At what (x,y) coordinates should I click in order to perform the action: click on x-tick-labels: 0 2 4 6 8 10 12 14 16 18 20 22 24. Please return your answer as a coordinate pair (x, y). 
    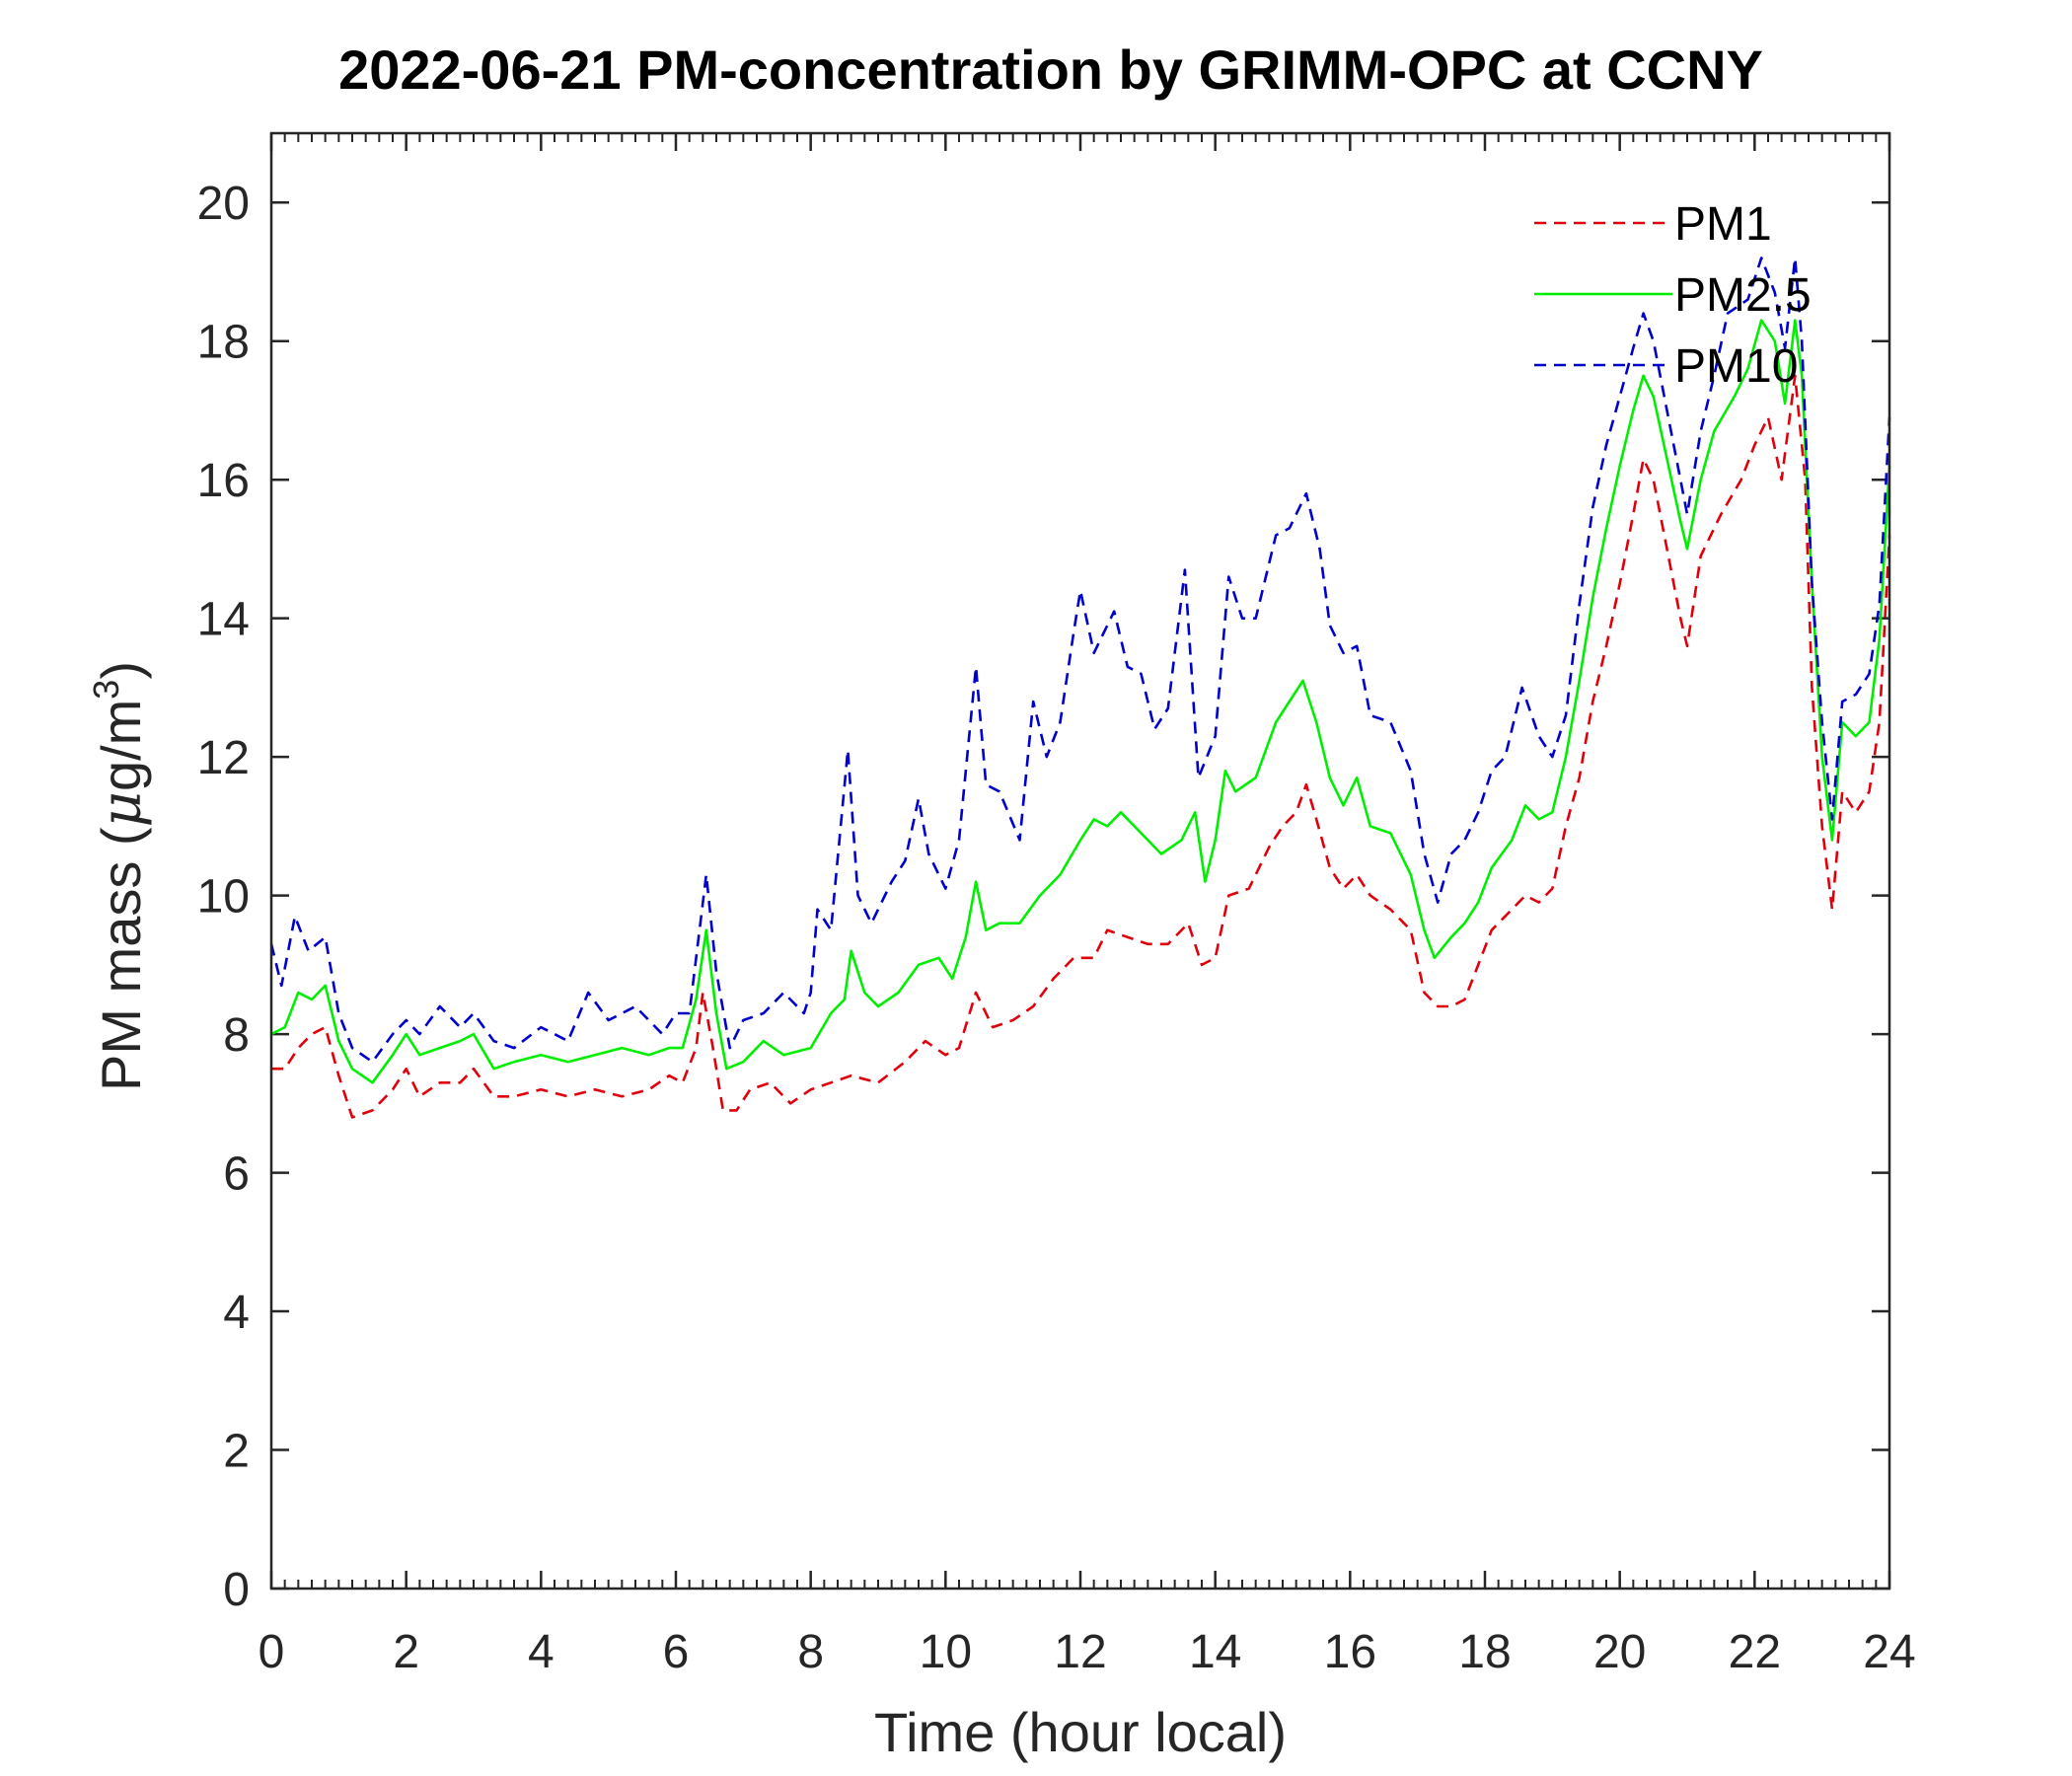
    Looking at the image, I should click on (1088, 1652).